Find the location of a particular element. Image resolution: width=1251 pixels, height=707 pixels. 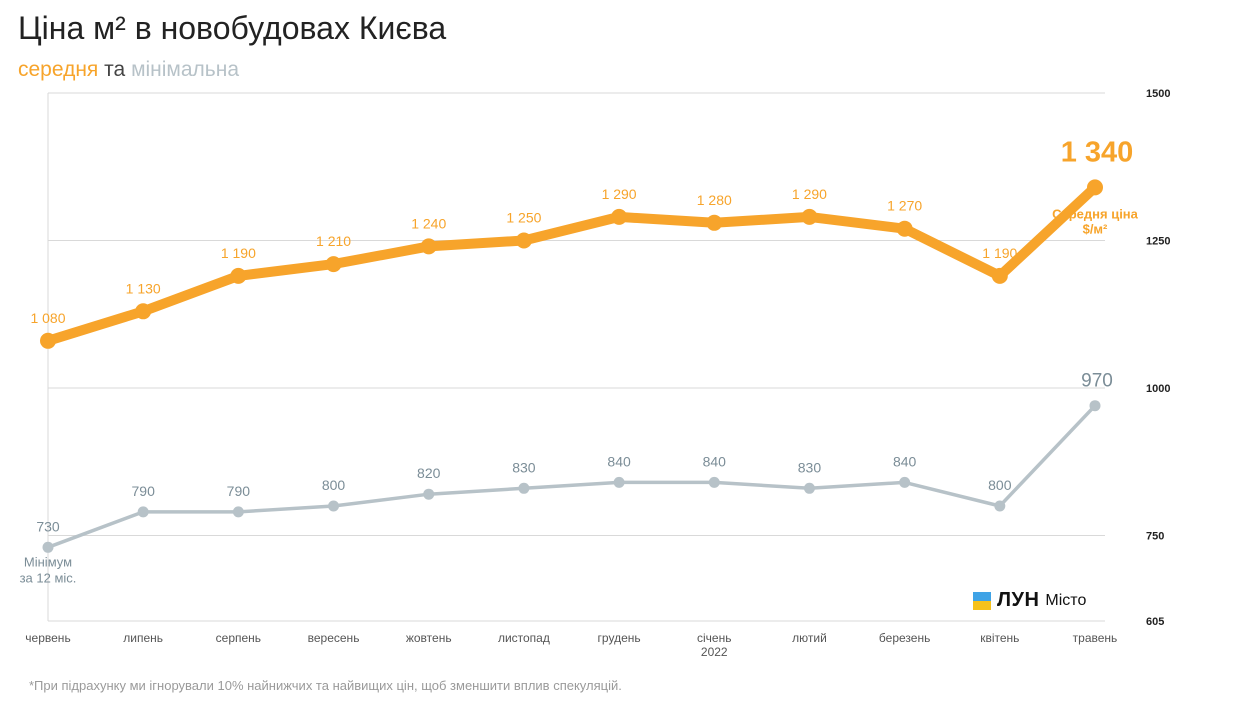

chart-subtitle: середня та мінімальна is located at coordinates (128, 70).